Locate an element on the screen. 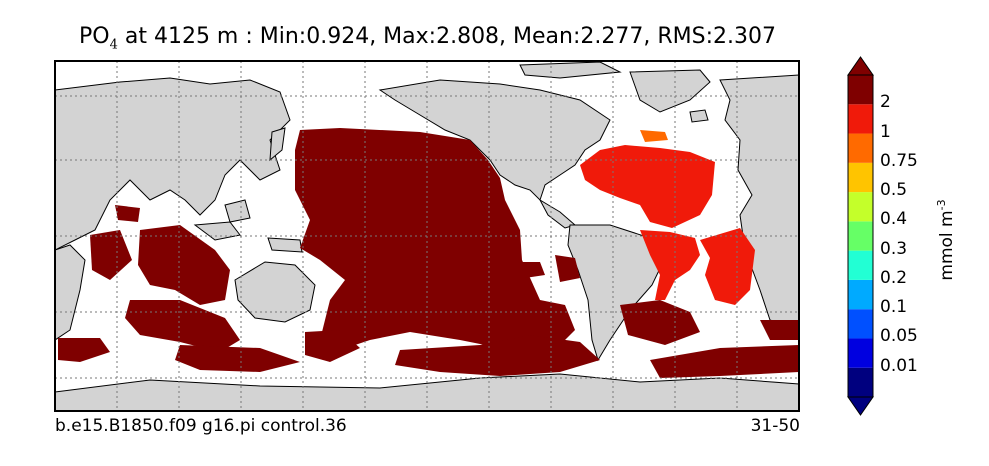 The image size is (989, 466). colorbar-tick-label: 0.1 is located at coordinates (894, 307).